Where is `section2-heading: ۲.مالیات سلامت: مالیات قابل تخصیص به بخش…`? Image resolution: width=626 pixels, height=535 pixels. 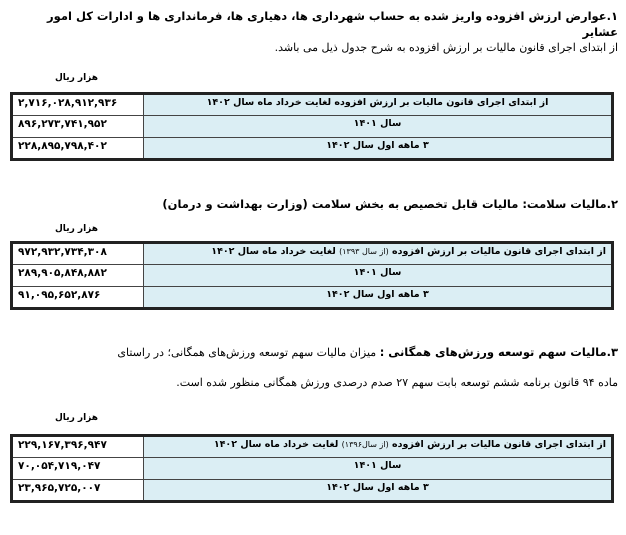 section2-heading: ۲.مالیات سلامت: مالیات قابل تخصیص به بخش… is located at coordinates (390, 204).